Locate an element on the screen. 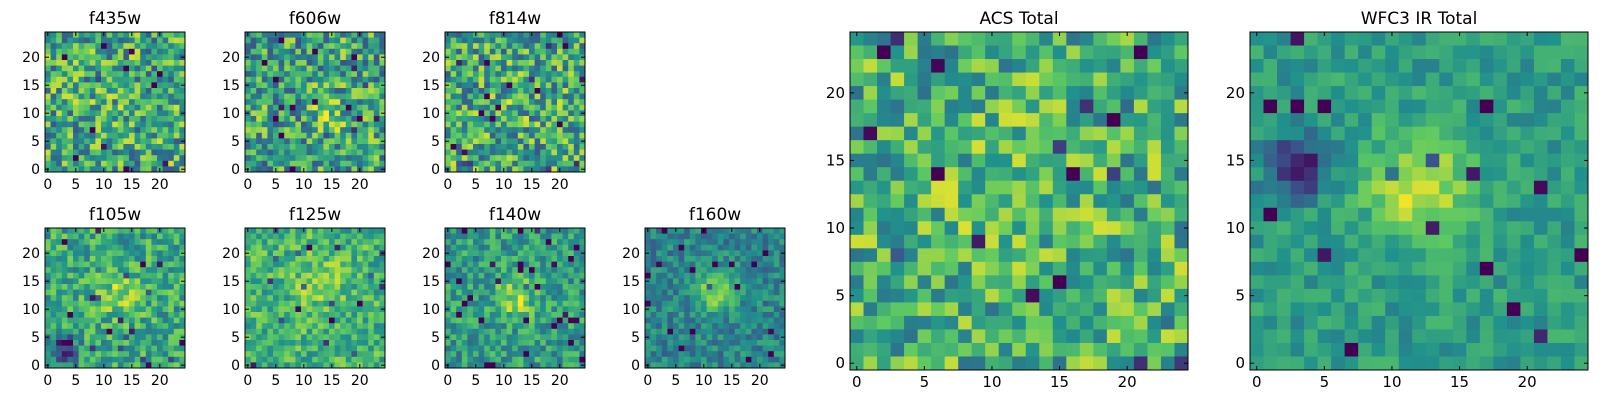  y-tick-label: 0 is located at coordinates (35, 170).